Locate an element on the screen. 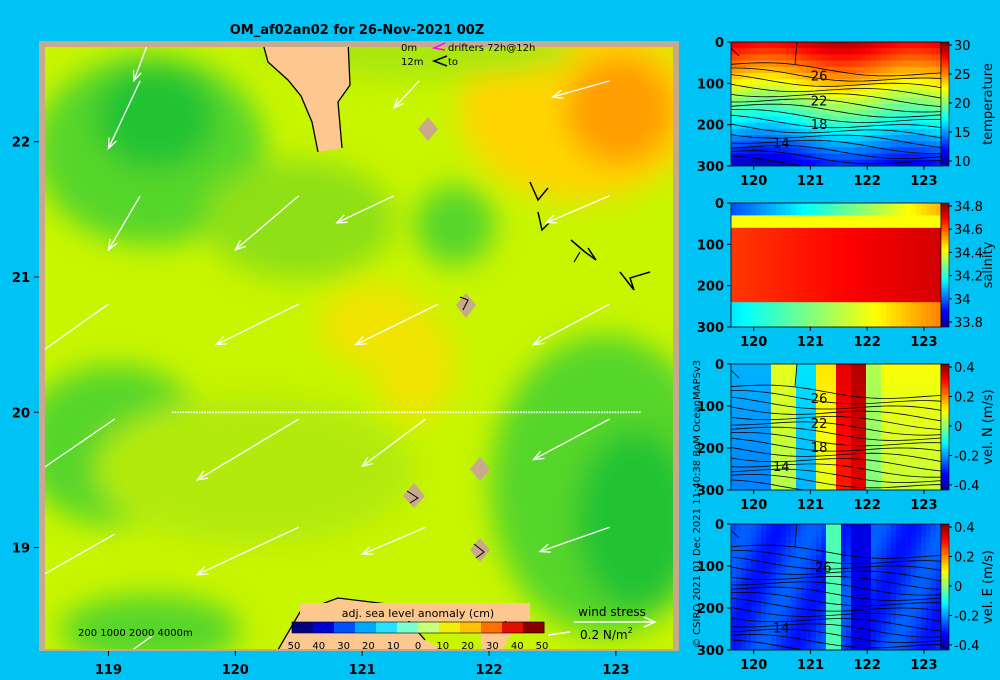 The width and height of the screenshot is (1000, 680). wind-arrow-head is located at coordinates (112, 245).